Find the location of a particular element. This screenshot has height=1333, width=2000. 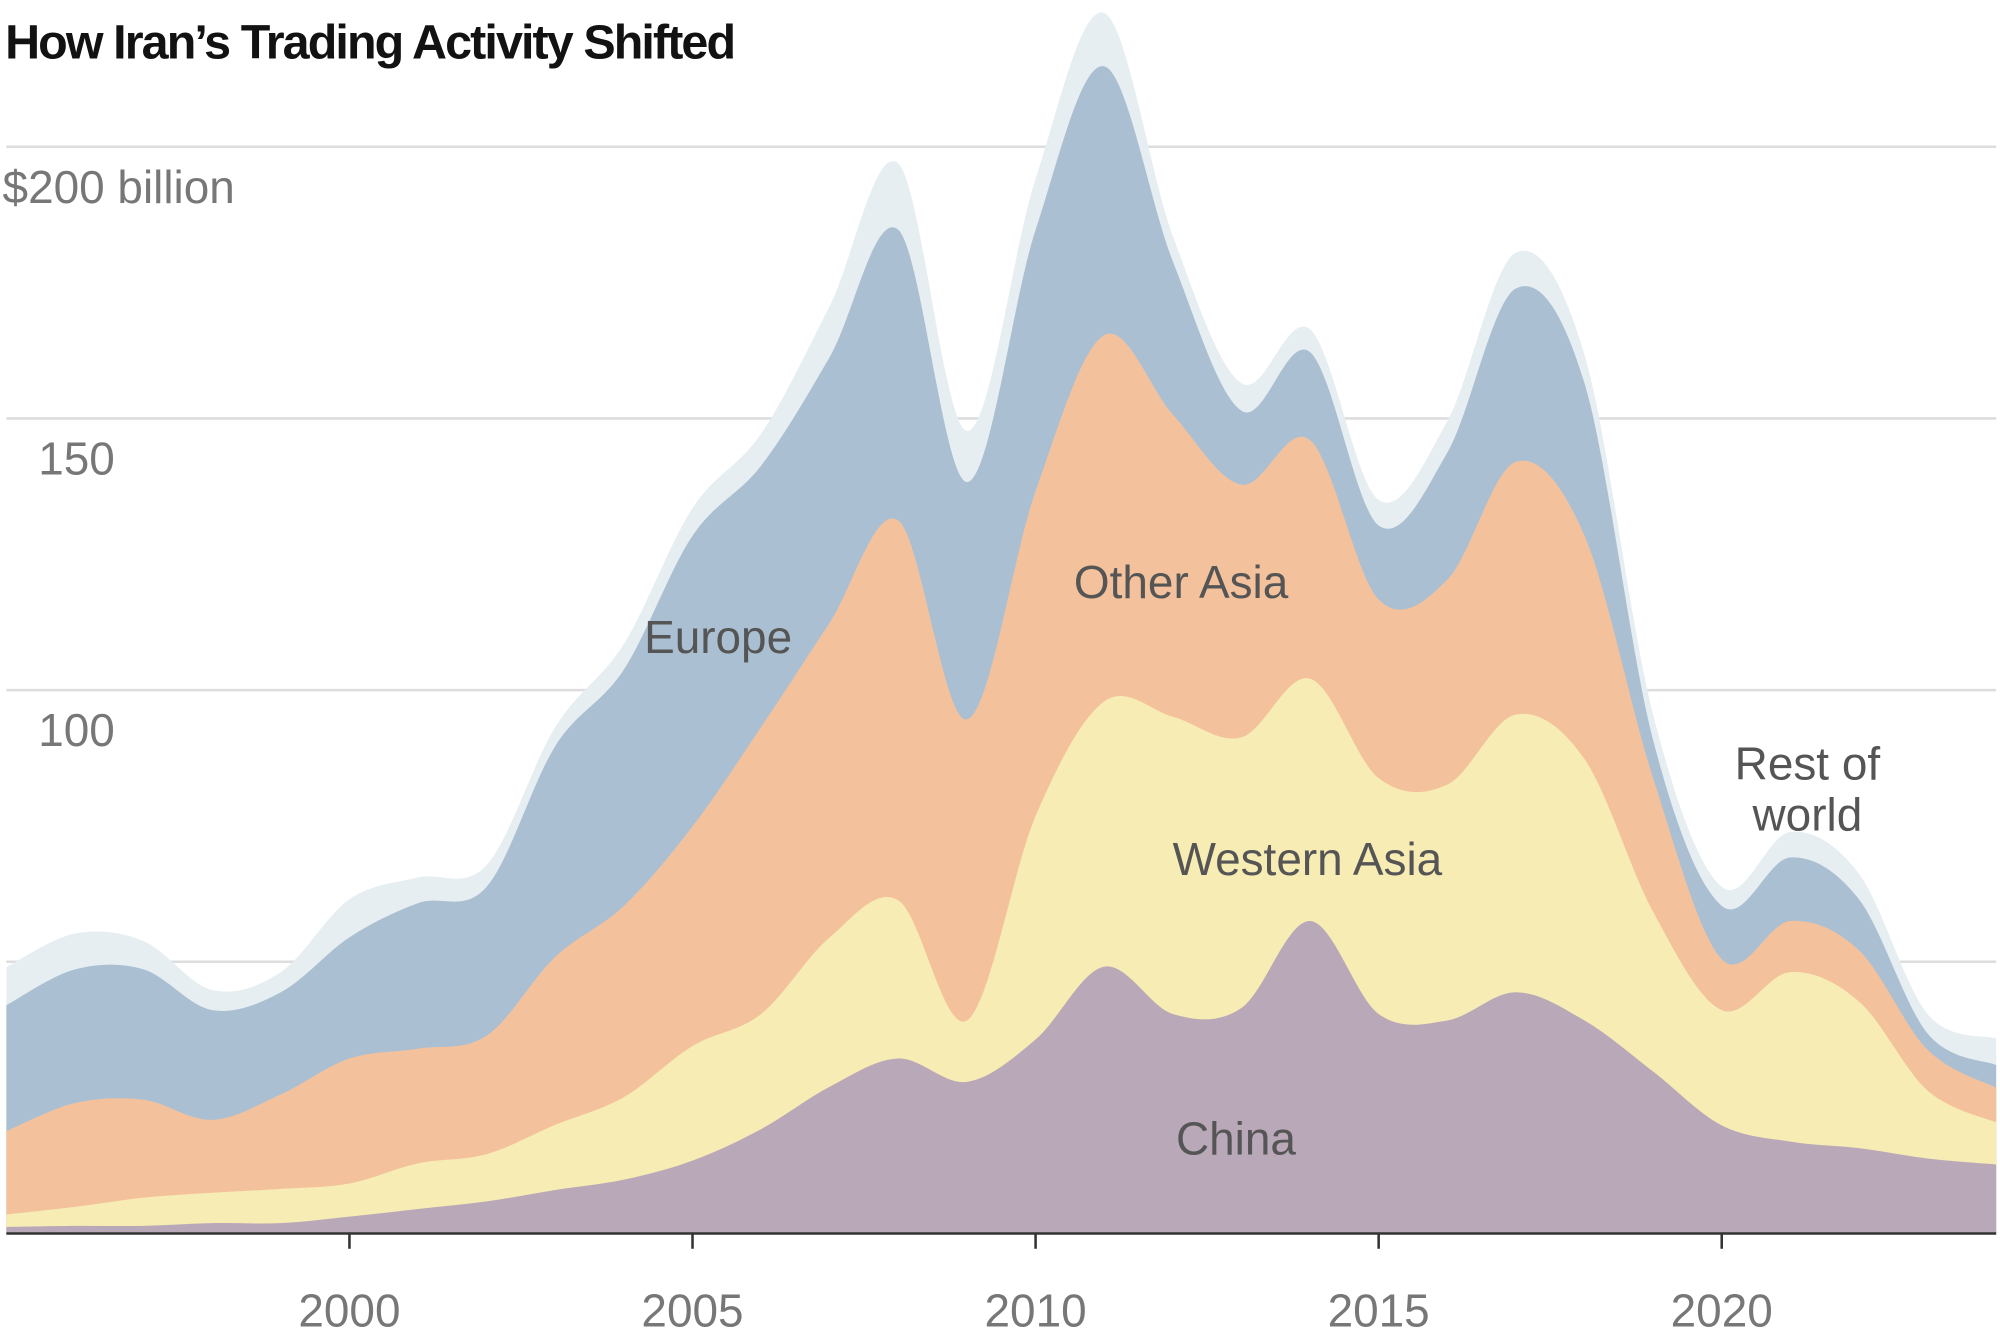

x-axis: 2000 2005 2010 2015 2020 is located at coordinates (1035, 1283).